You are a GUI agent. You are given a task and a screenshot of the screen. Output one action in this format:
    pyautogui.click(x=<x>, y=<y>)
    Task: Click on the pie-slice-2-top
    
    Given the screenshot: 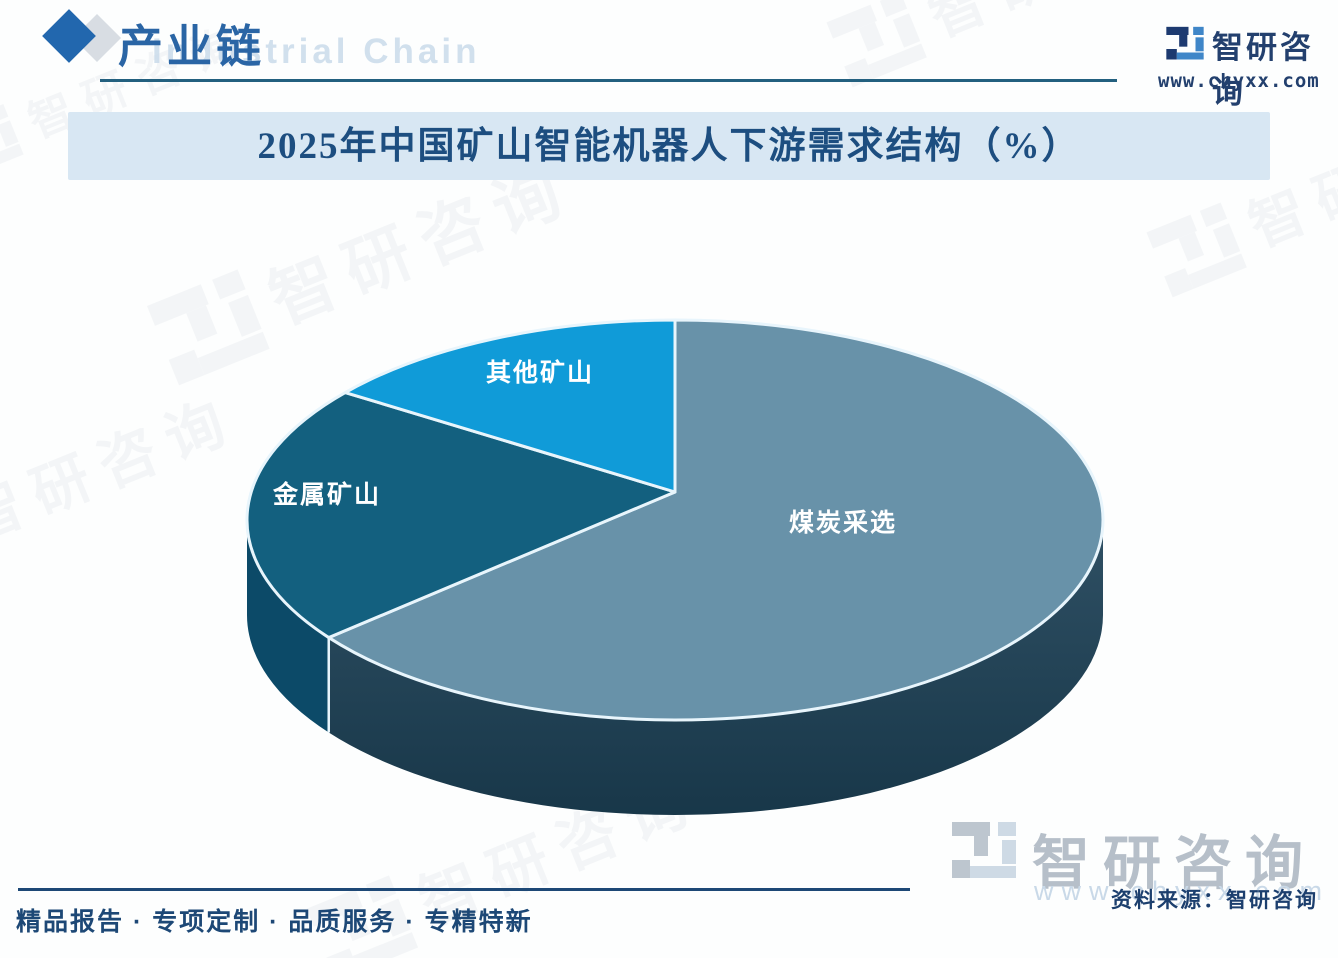 What is the action you would take?
    pyautogui.click(x=510, y=406)
    